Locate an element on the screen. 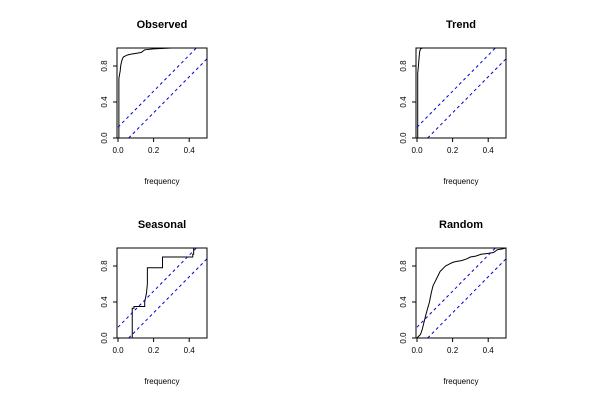 Image resolution: width=600 pixels, height=400 pixels. panel-seasonal: Seasonal 0.0 0.2 0.4 0.0 0.4 0.8 frequency is located at coordinates (154, 302).